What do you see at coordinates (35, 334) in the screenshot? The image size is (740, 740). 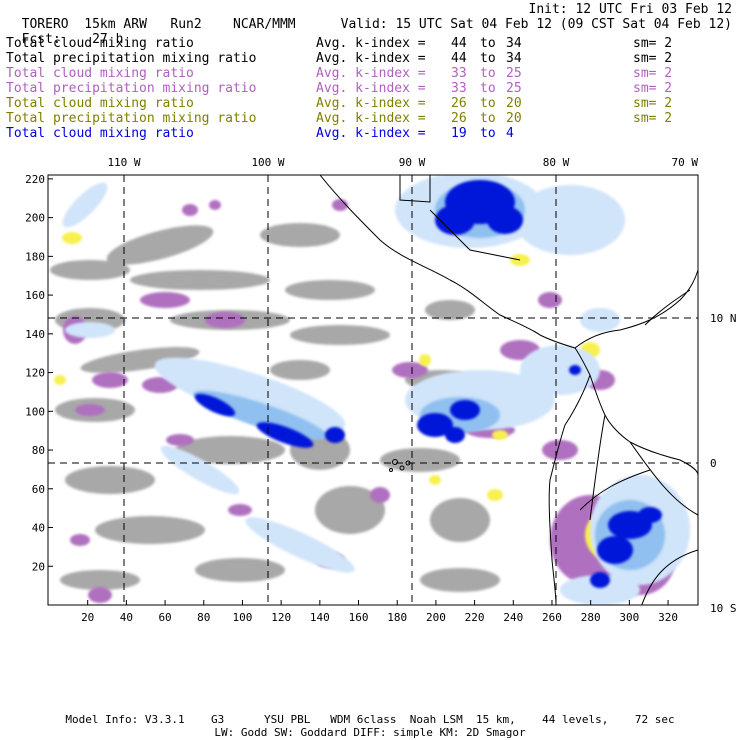 I see `y-tick-label: 140` at bounding box center [35, 334].